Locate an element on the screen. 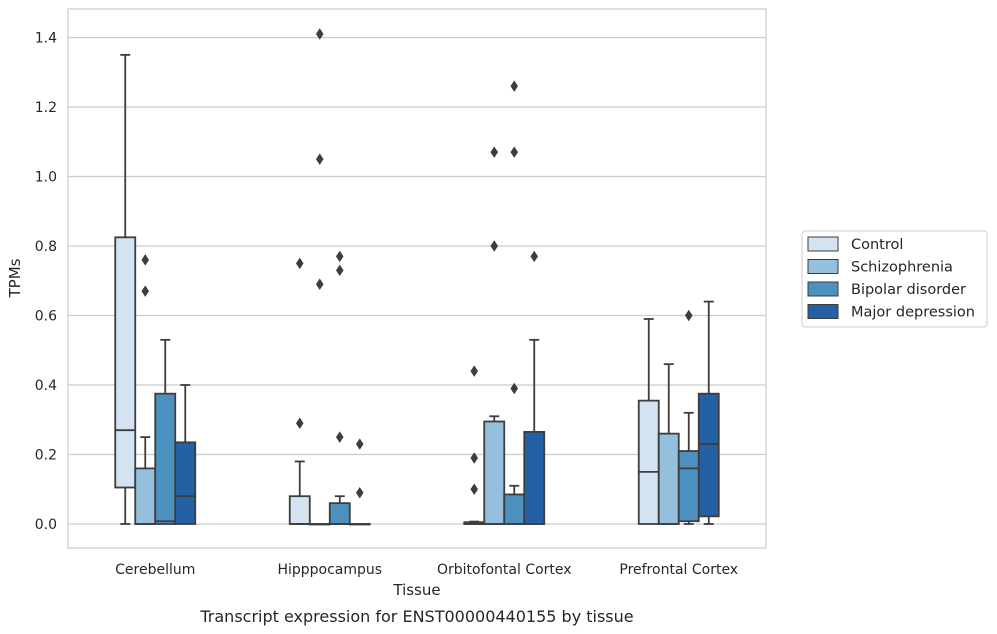  legend-label: Schizophrenia is located at coordinates (902, 268).